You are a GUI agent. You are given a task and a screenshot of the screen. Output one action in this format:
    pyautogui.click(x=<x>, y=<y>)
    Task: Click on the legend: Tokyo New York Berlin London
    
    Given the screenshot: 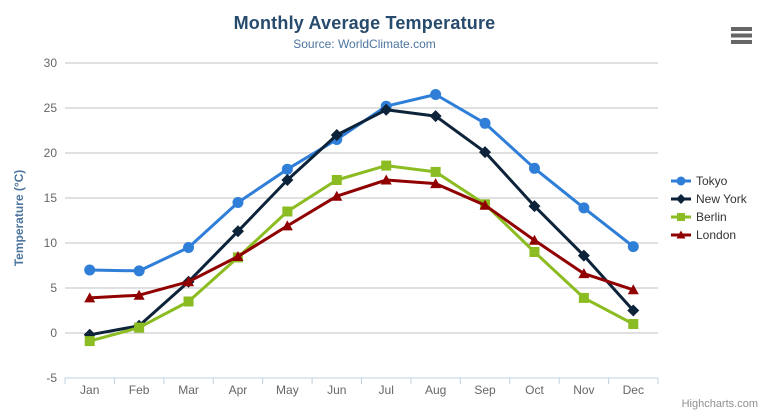 What is the action you would take?
    pyautogui.click(x=709, y=208)
    